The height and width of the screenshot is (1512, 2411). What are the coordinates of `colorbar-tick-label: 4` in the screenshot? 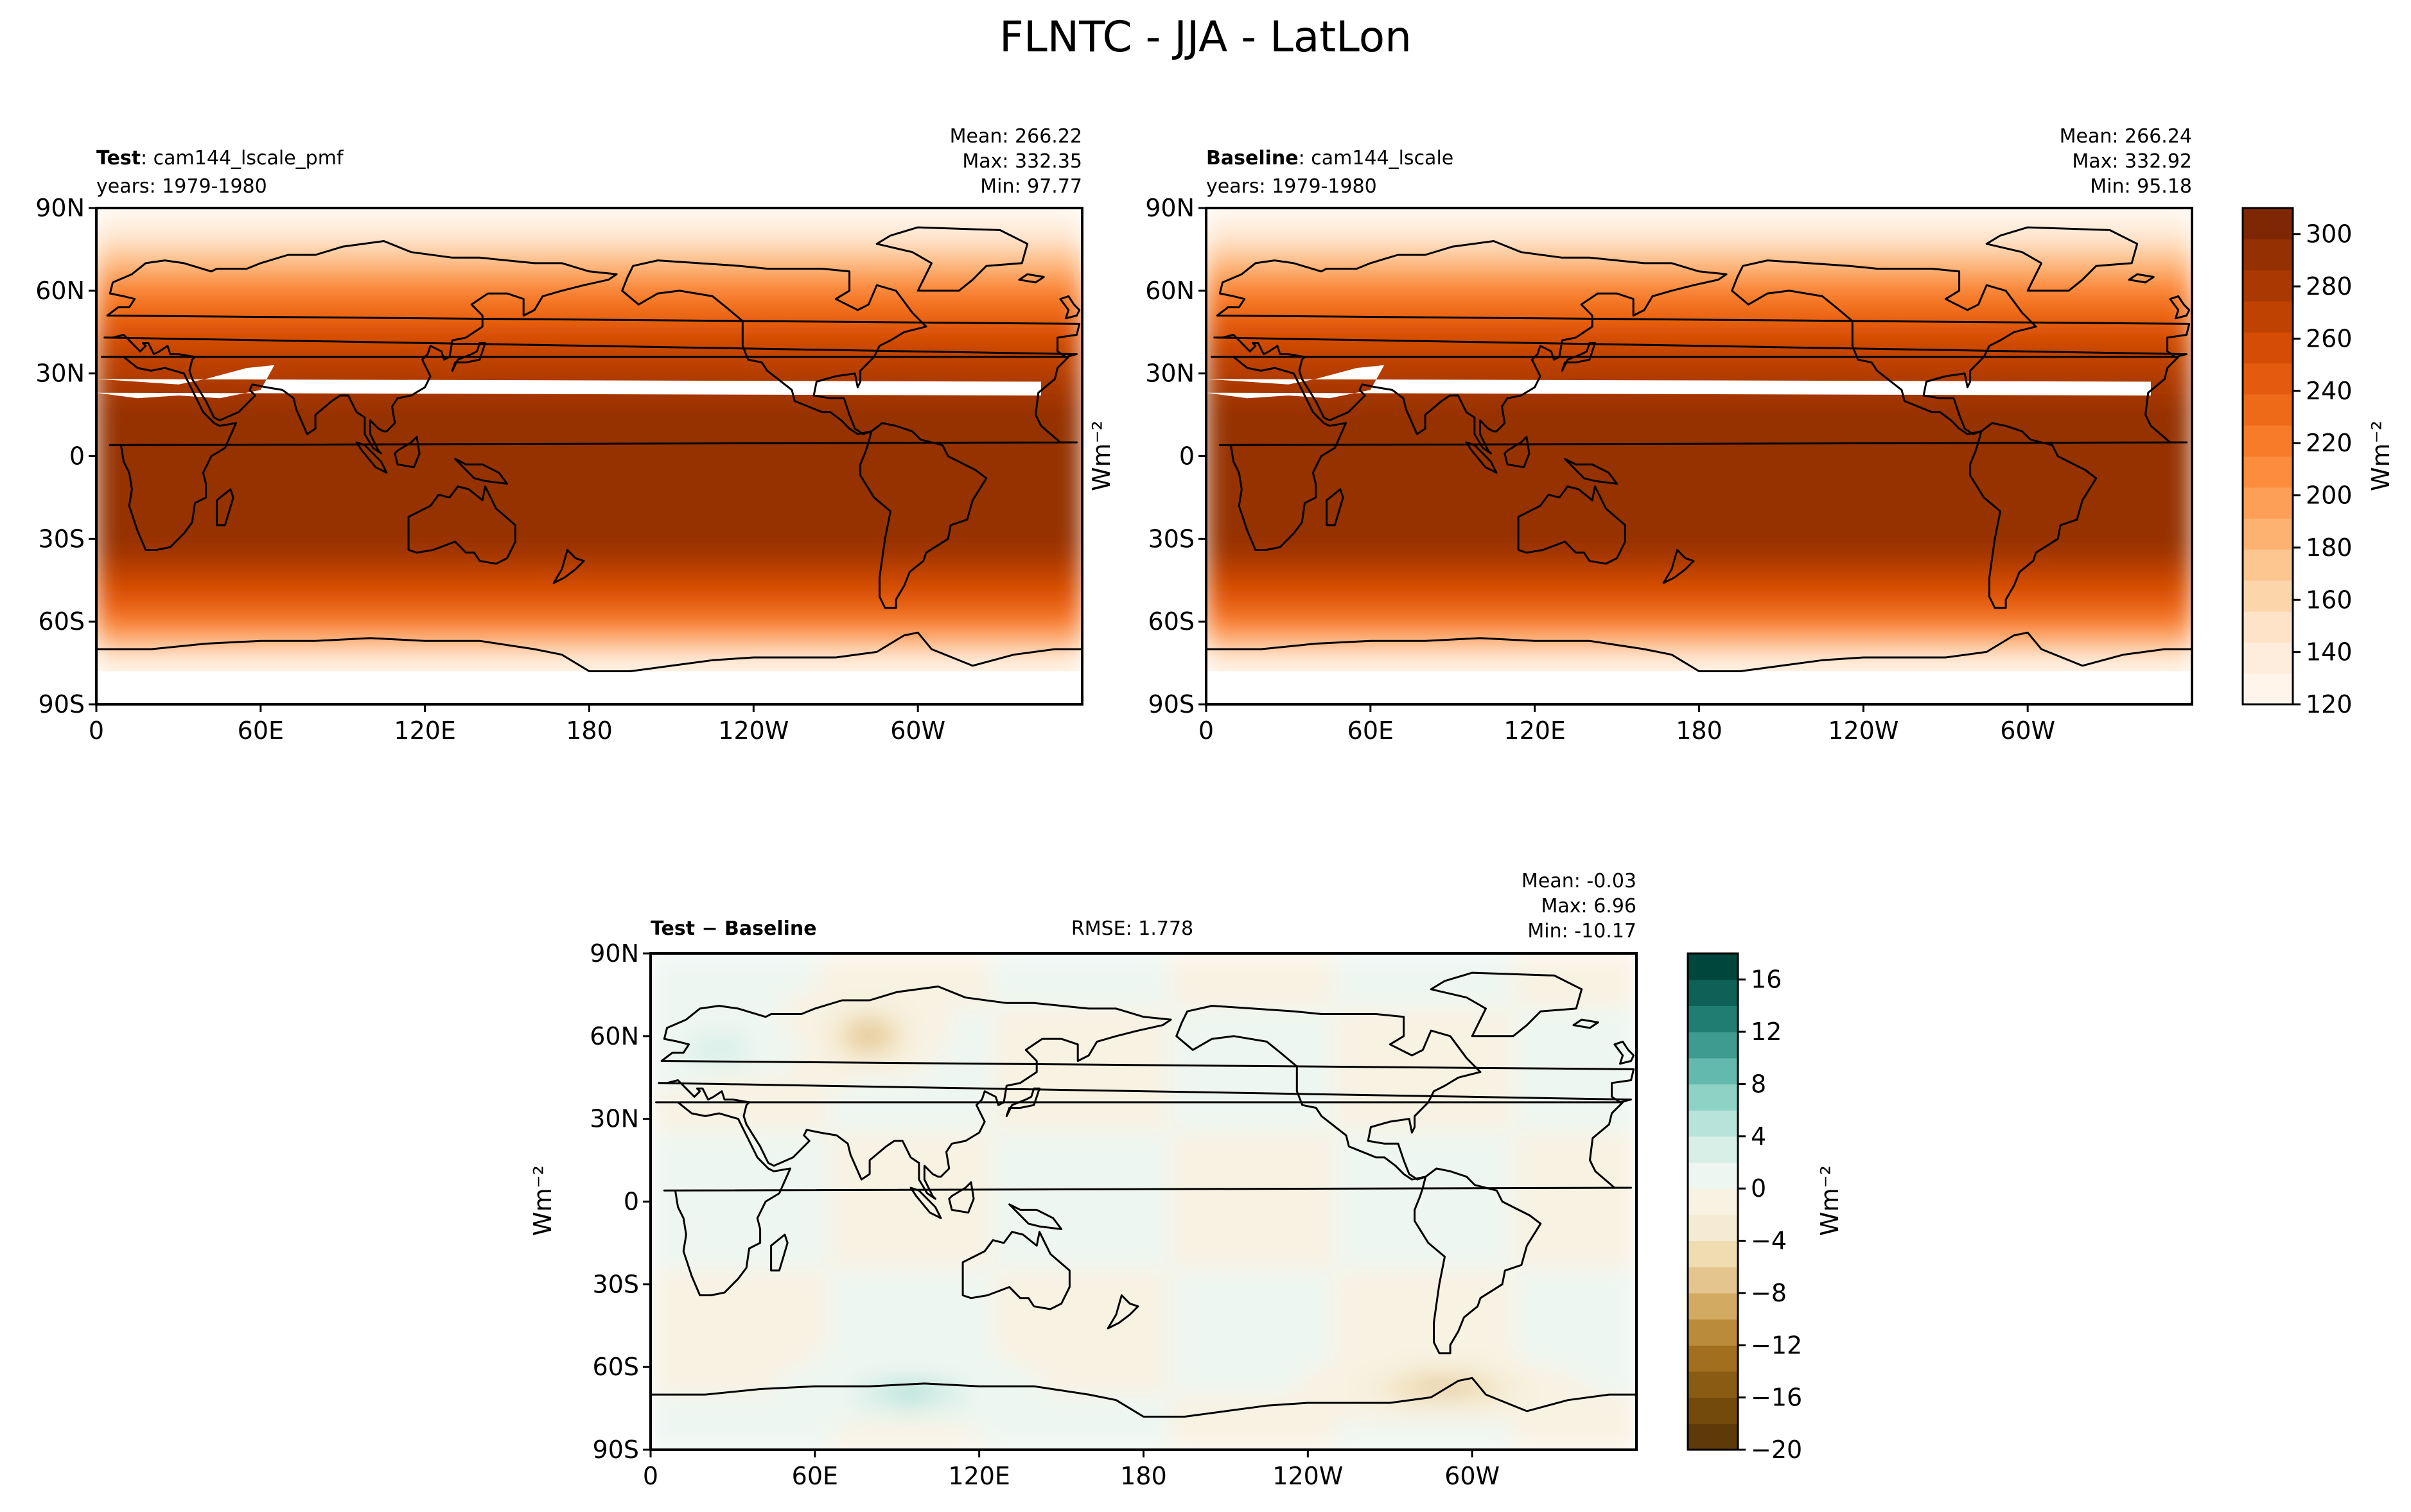 It's located at (1759, 1136).